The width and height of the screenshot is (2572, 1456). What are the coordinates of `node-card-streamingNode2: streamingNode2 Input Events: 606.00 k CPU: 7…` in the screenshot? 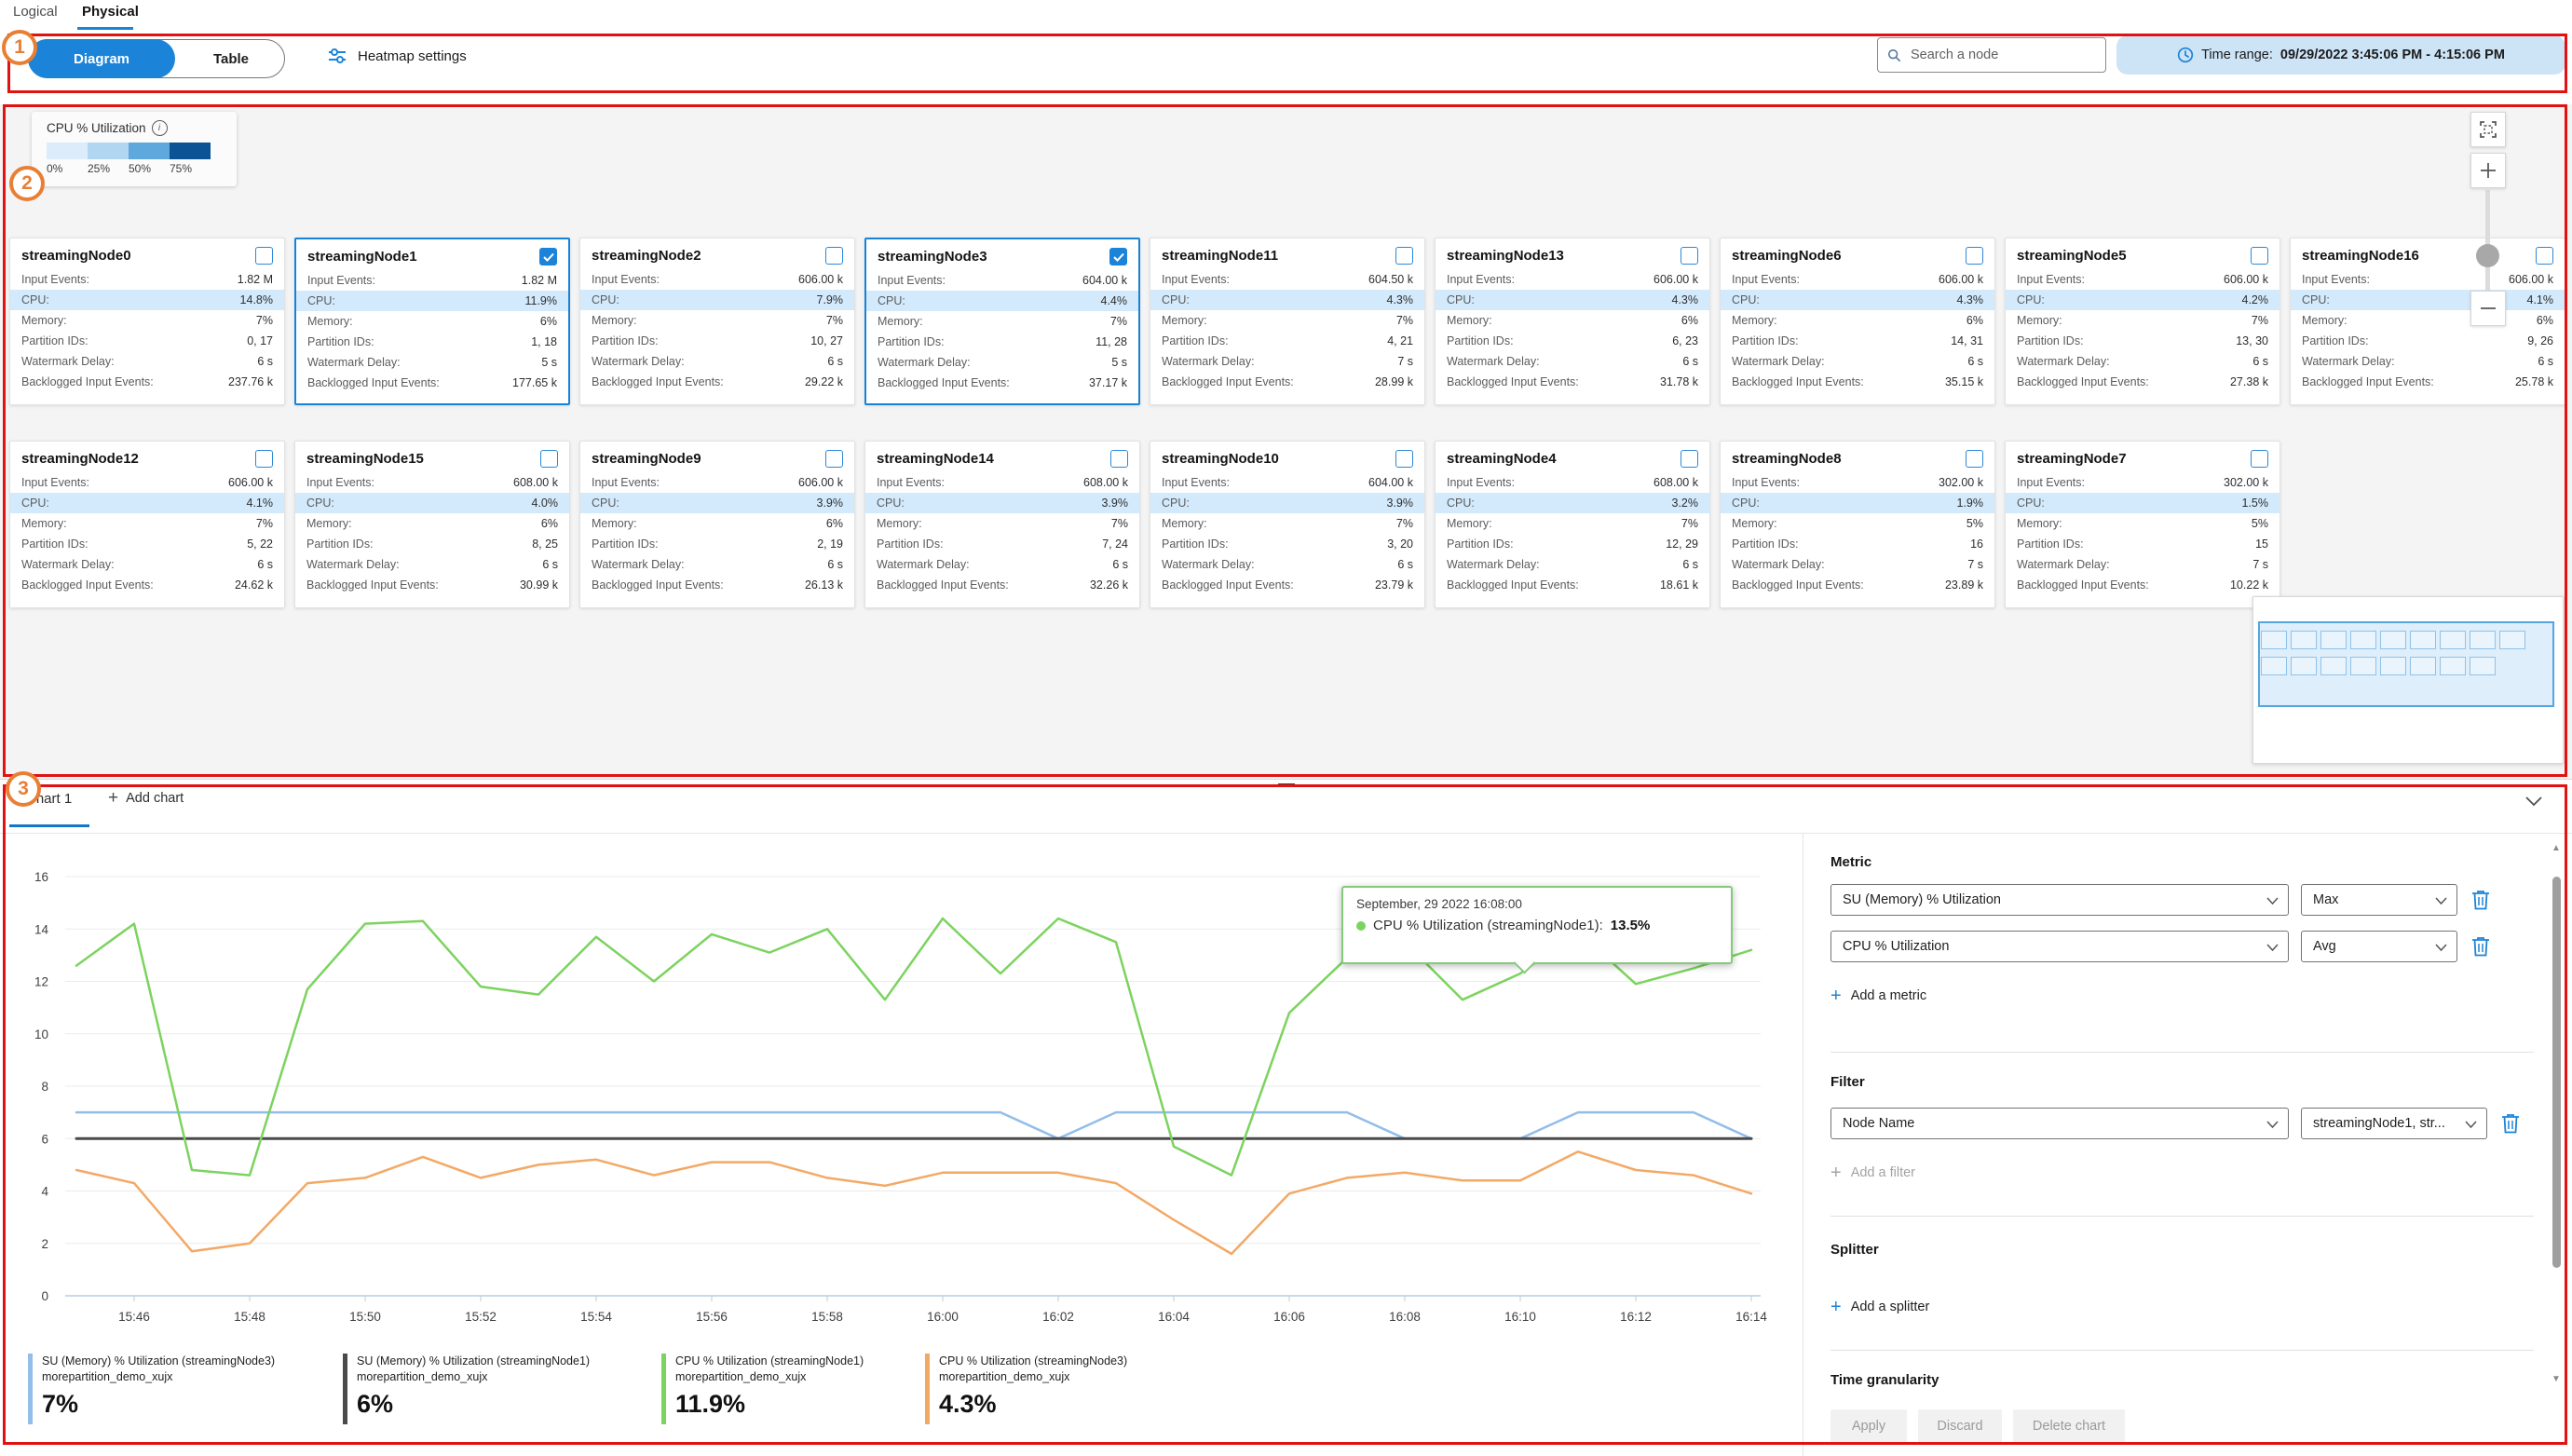 It's located at (717, 321).